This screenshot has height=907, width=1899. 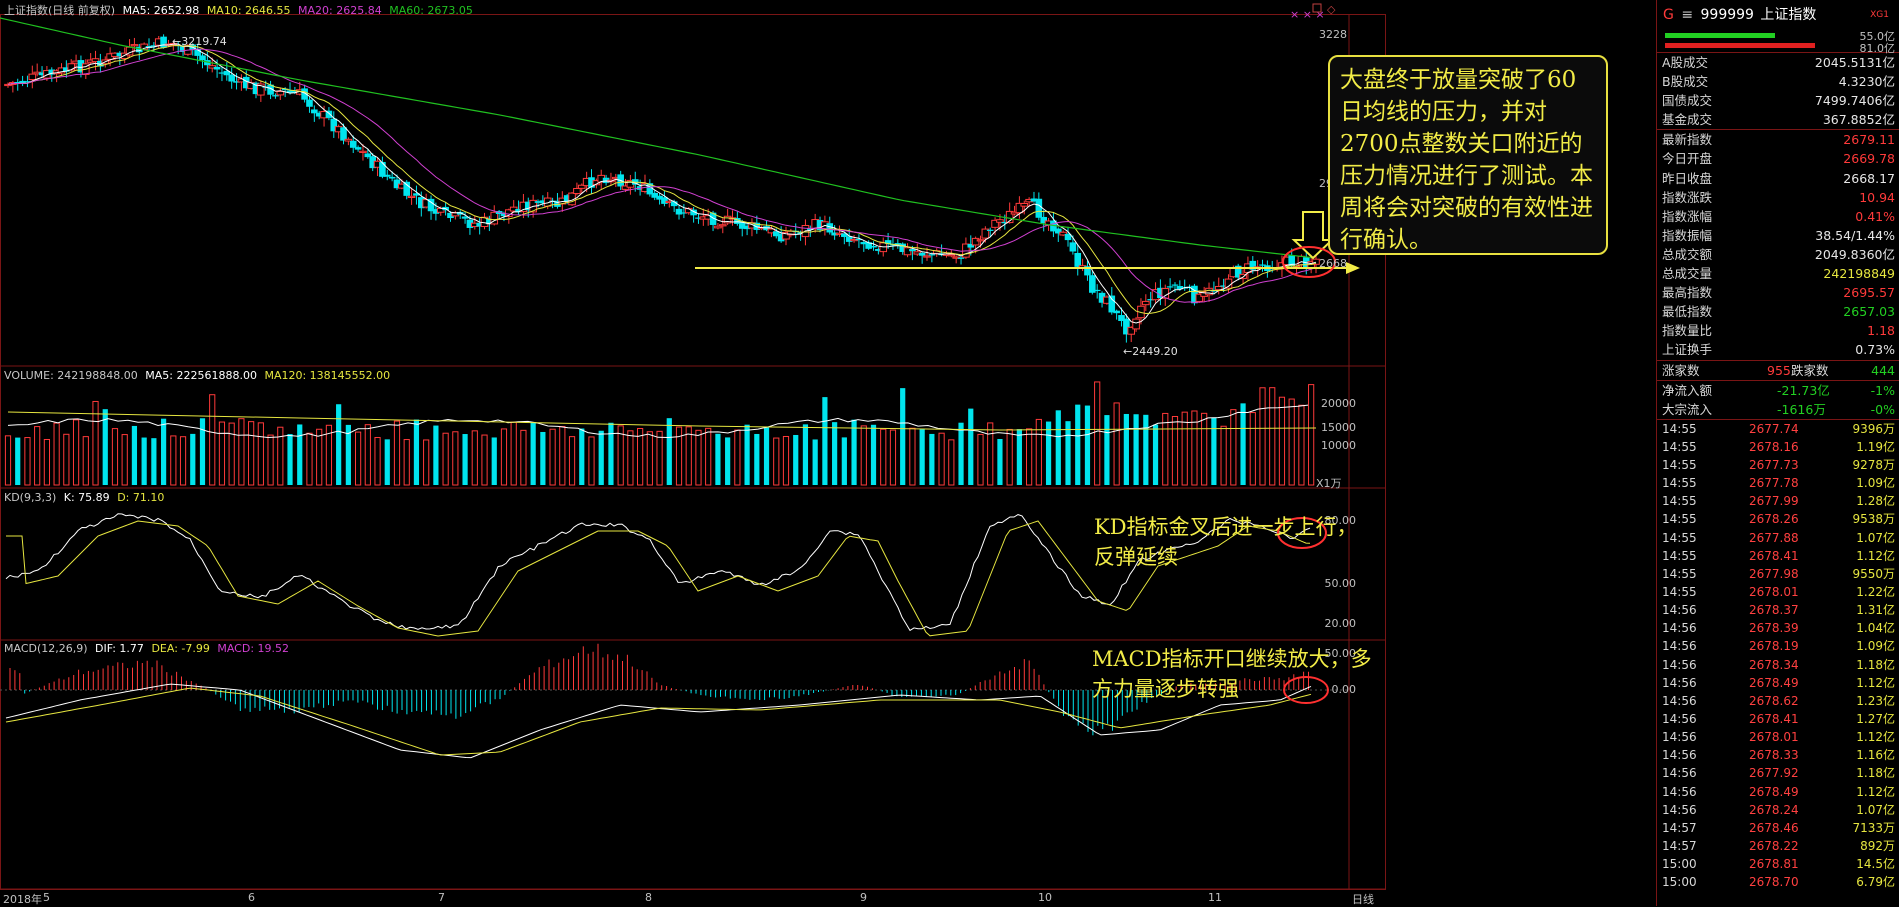 What do you see at coordinates (1875, 773) in the screenshot?
I see `tick-volume: 1.18亿` at bounding box center [1875, 773].